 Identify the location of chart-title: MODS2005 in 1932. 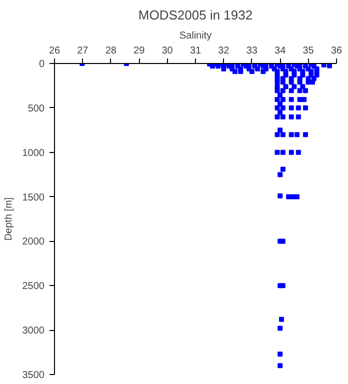
(195, 15).